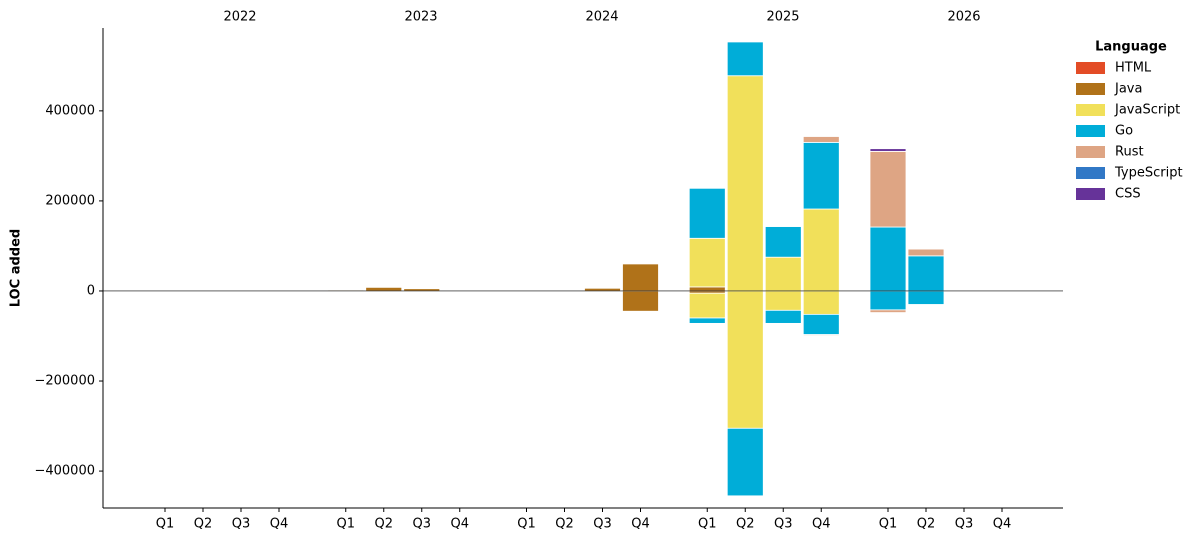 This screenshot has width=1202, height=542. Describe the element at coordinates (239, 17) in the screenshot. I see `group-label: 2022` at that location.